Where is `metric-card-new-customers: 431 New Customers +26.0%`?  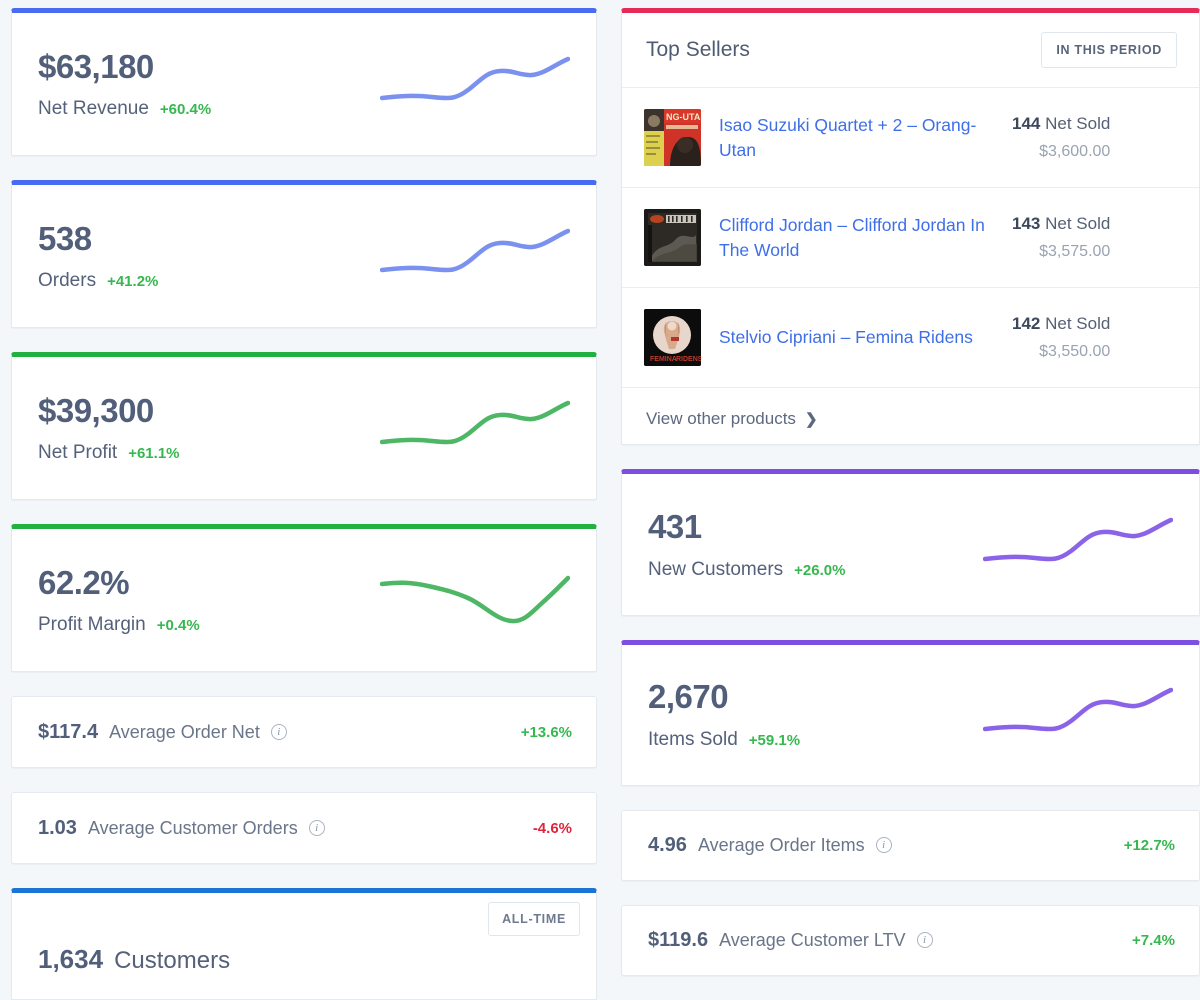
metric-card-new-customers: 431 New Customers +26.0% is located at coordinates (910, 542).